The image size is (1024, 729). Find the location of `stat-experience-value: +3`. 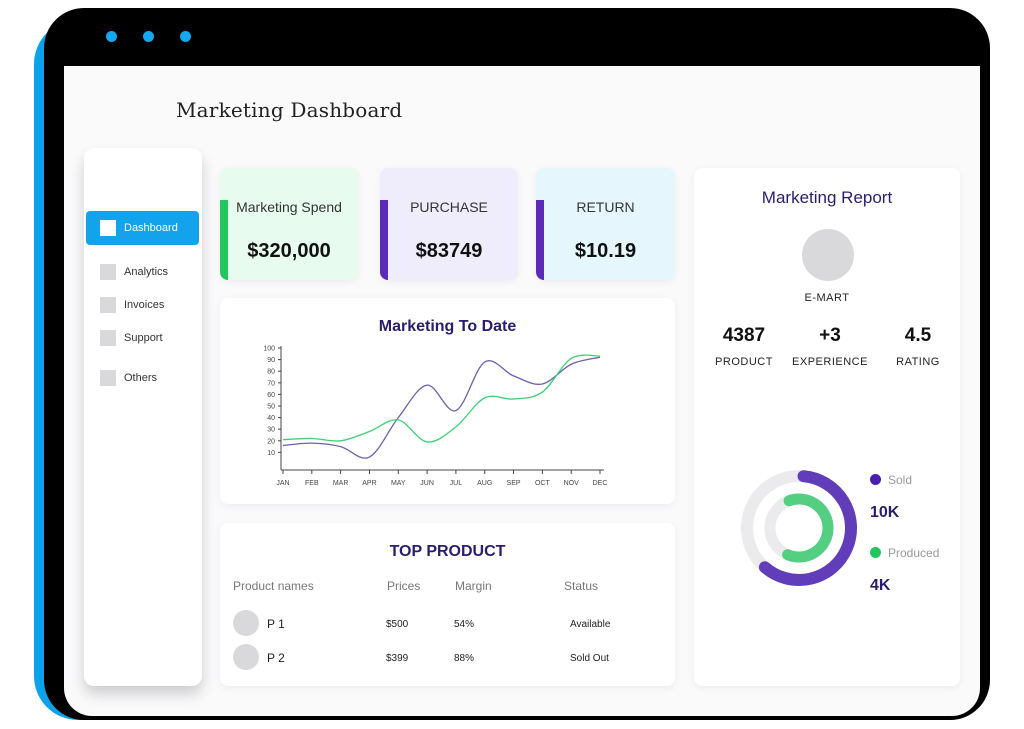

stat-experience-value: +3 is located at coordinates (830, 335).